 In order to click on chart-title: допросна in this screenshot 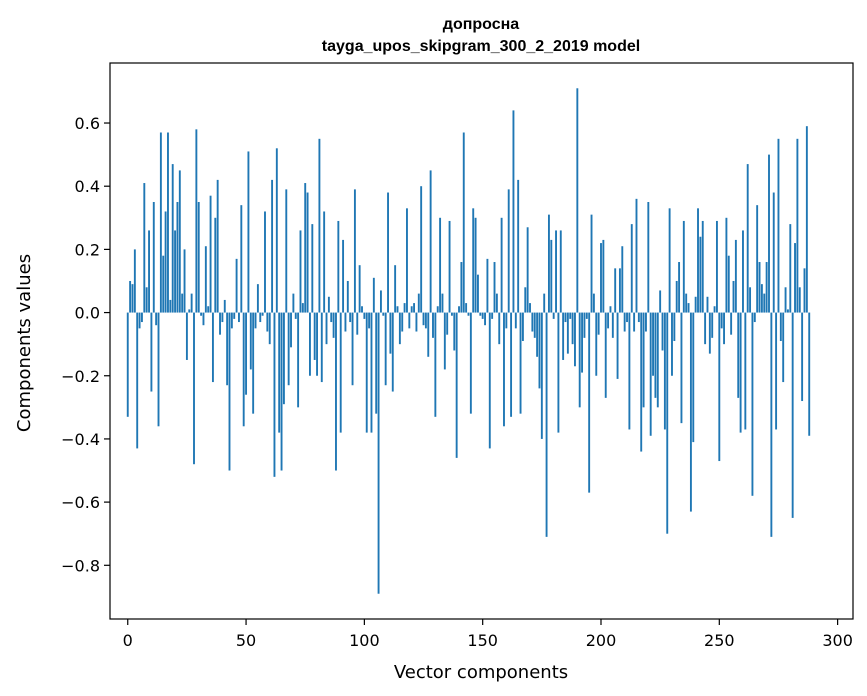, I will do `click(481, 24)`.